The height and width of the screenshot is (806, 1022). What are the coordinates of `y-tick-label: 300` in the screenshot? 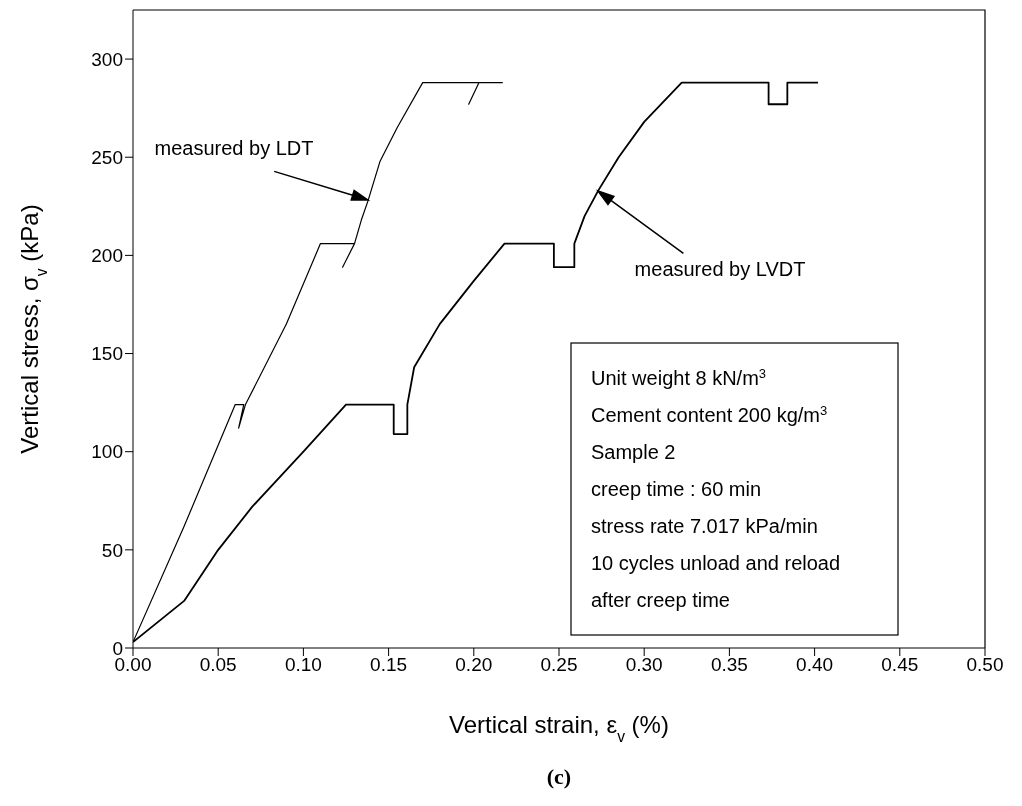 It's located at (107, 59).